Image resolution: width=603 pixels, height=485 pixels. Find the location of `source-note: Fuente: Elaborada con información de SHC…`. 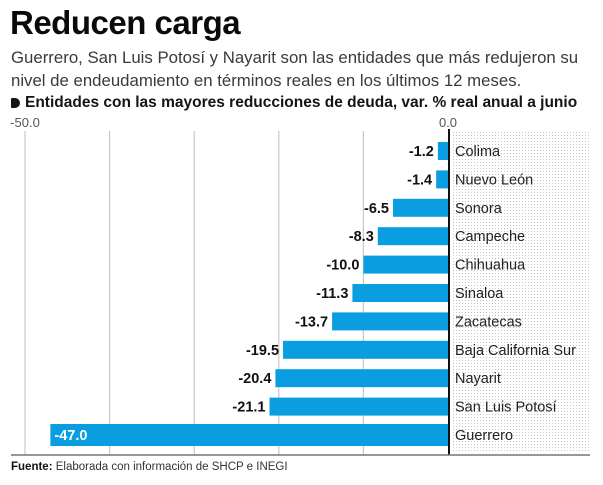

source-note: Fuente: Elaborada con información de SHC… is located at coordinates (149, 467).